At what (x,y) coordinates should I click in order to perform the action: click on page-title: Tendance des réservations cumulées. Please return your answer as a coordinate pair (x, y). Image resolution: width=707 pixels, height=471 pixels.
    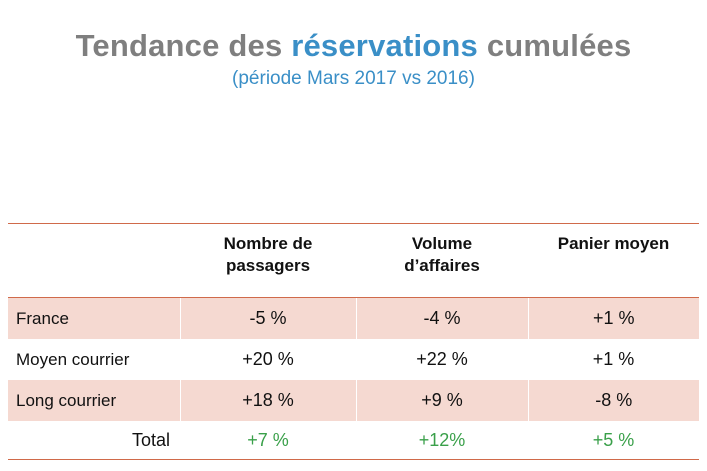
    Looking at the image, I should click on (353, 46).